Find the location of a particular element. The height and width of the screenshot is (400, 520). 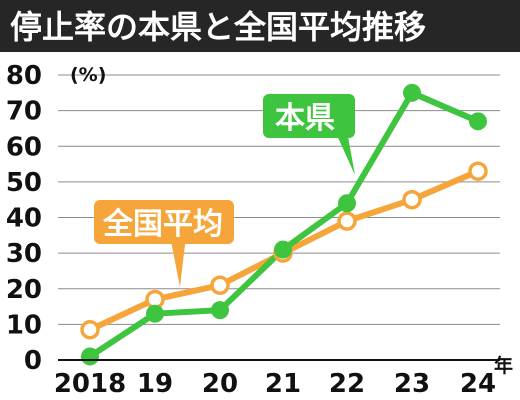

x-tick-21: 21 is located at coordinates (283, 384).